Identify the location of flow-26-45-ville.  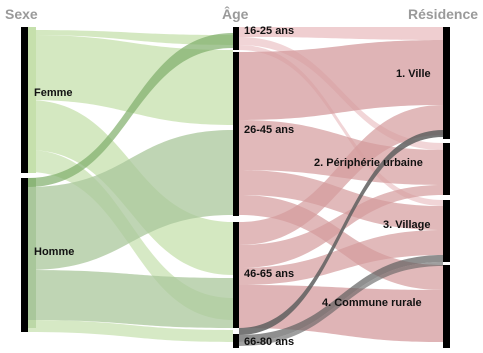
(341, 80).